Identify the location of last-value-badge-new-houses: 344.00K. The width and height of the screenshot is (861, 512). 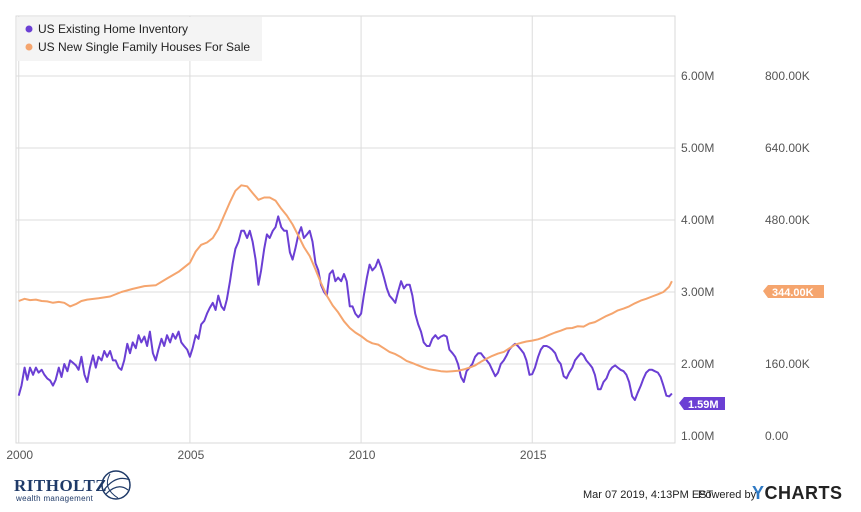
(793, 292).